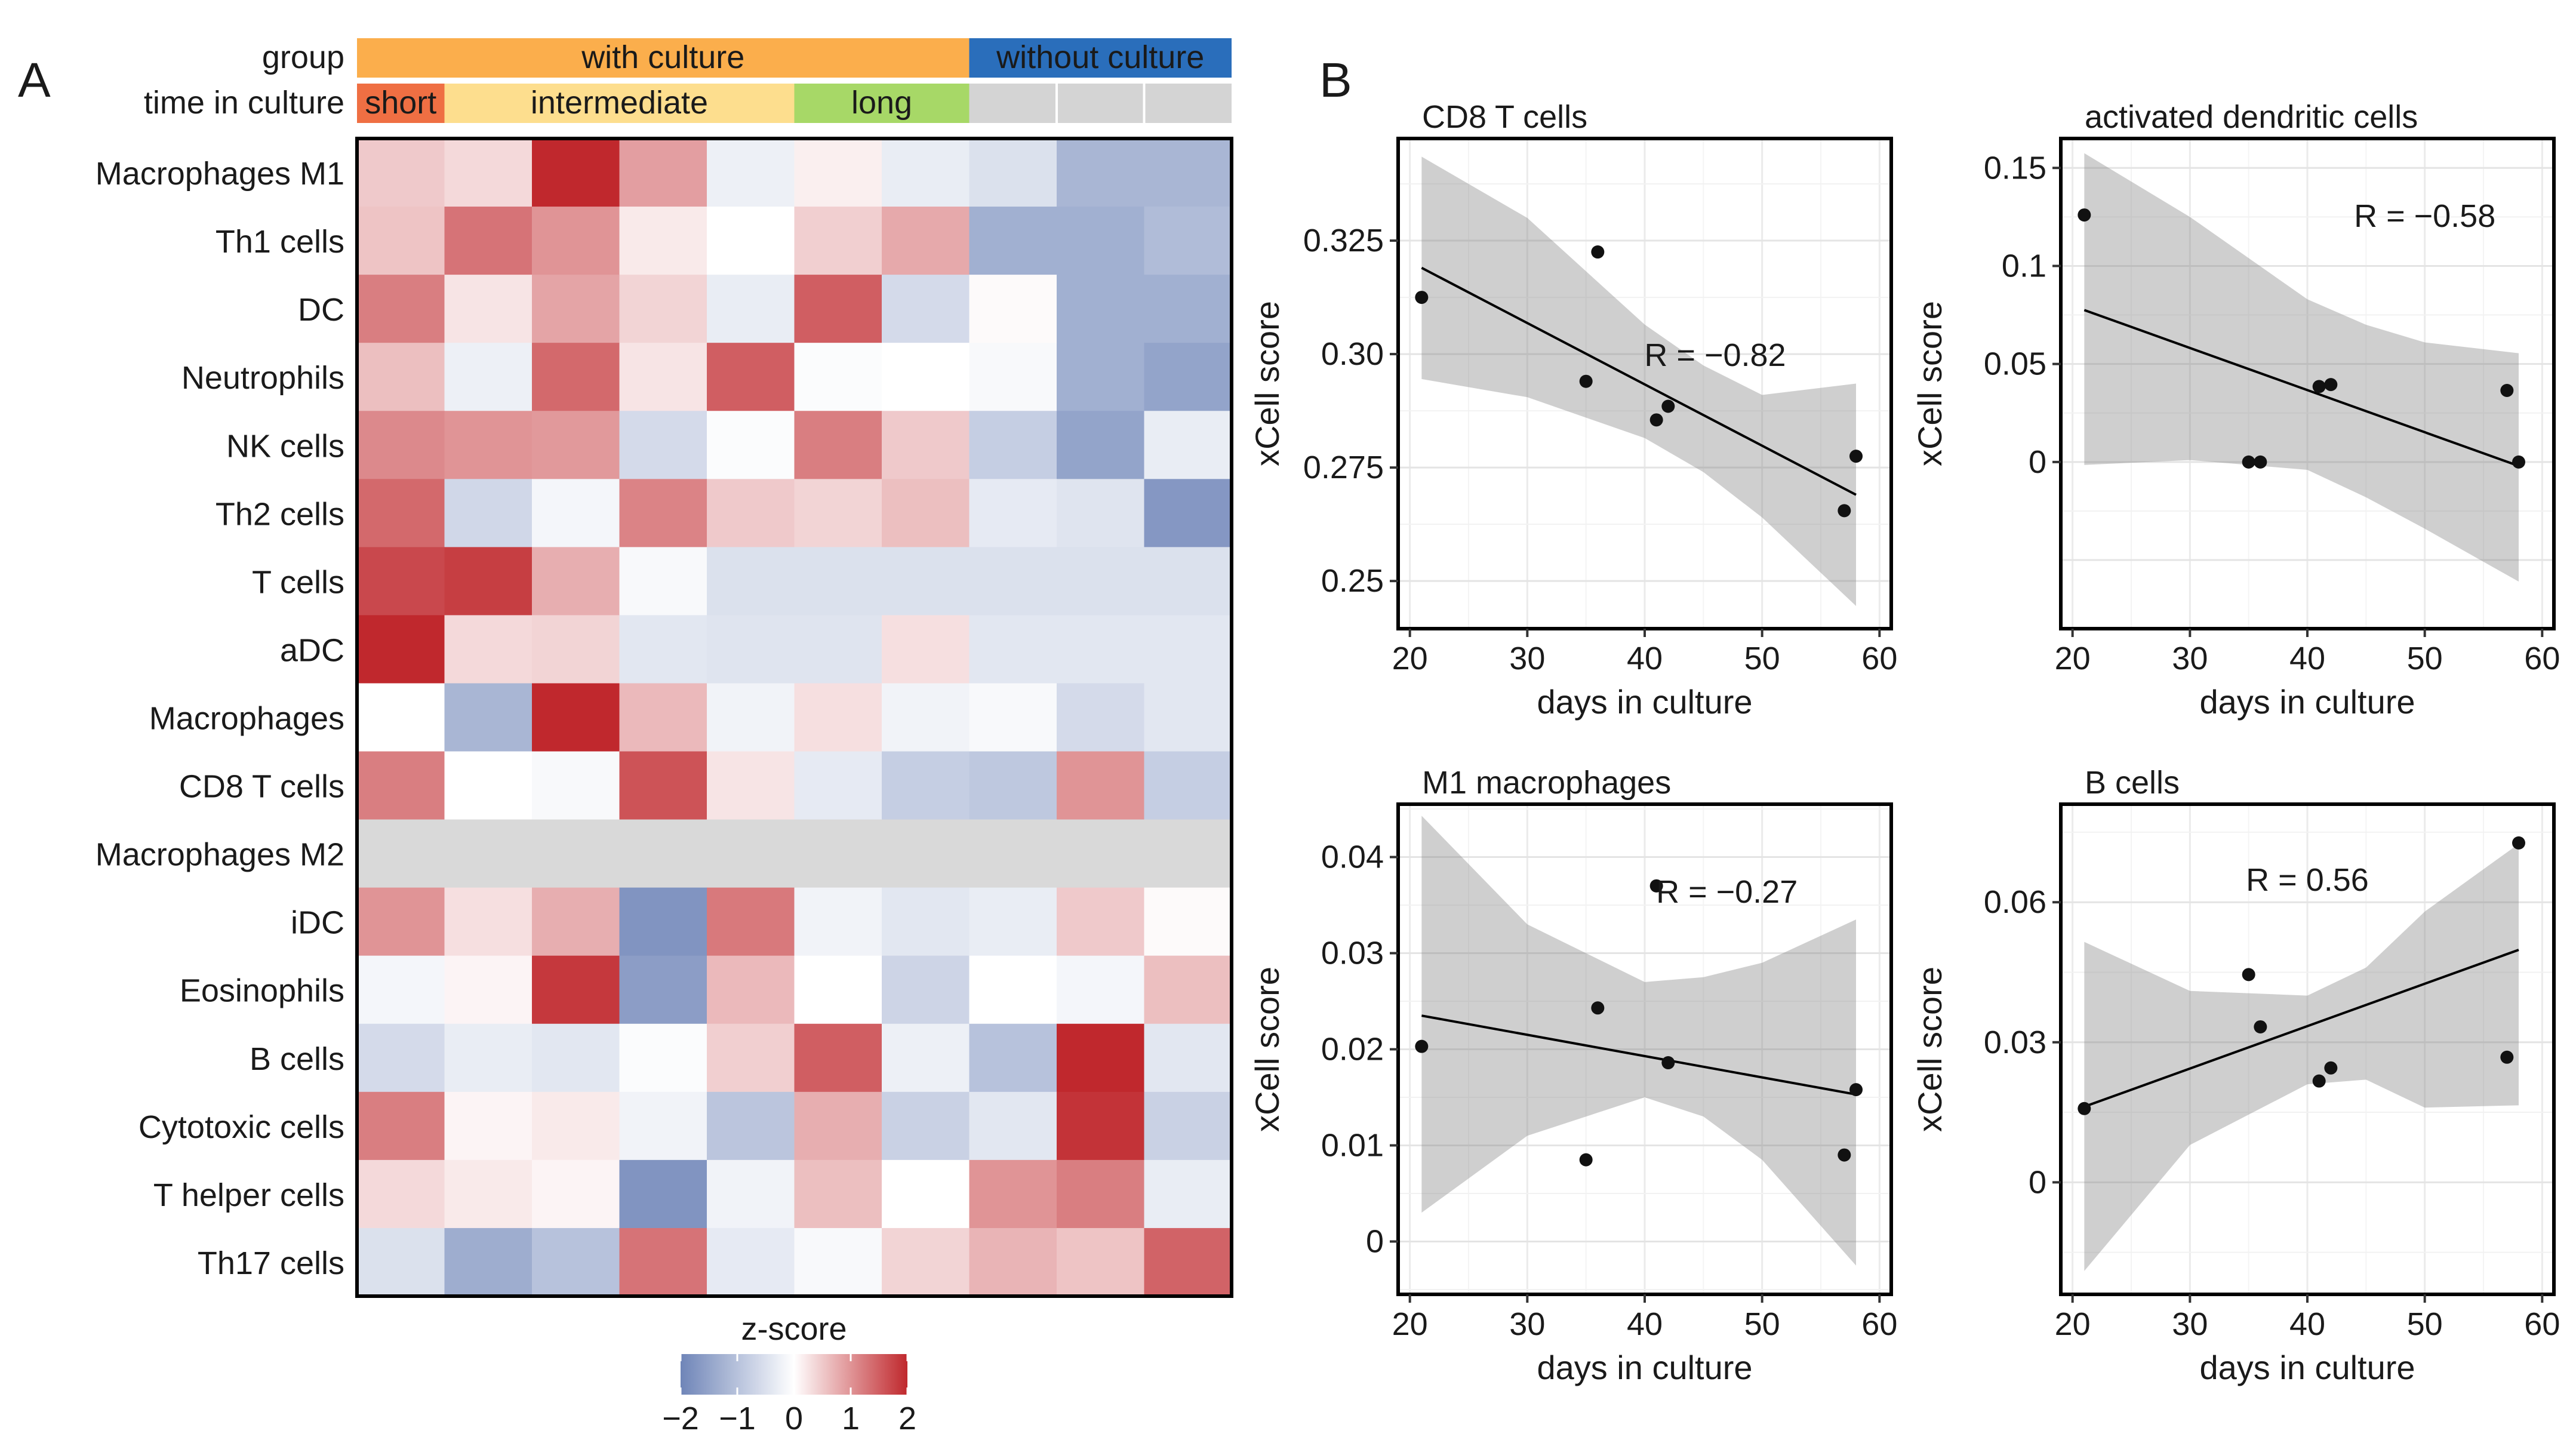  What do you see at coordinates (298, 582) in the screenshot?
I see `heatmap-row-label: T cells` at bounding box center [298, 582].